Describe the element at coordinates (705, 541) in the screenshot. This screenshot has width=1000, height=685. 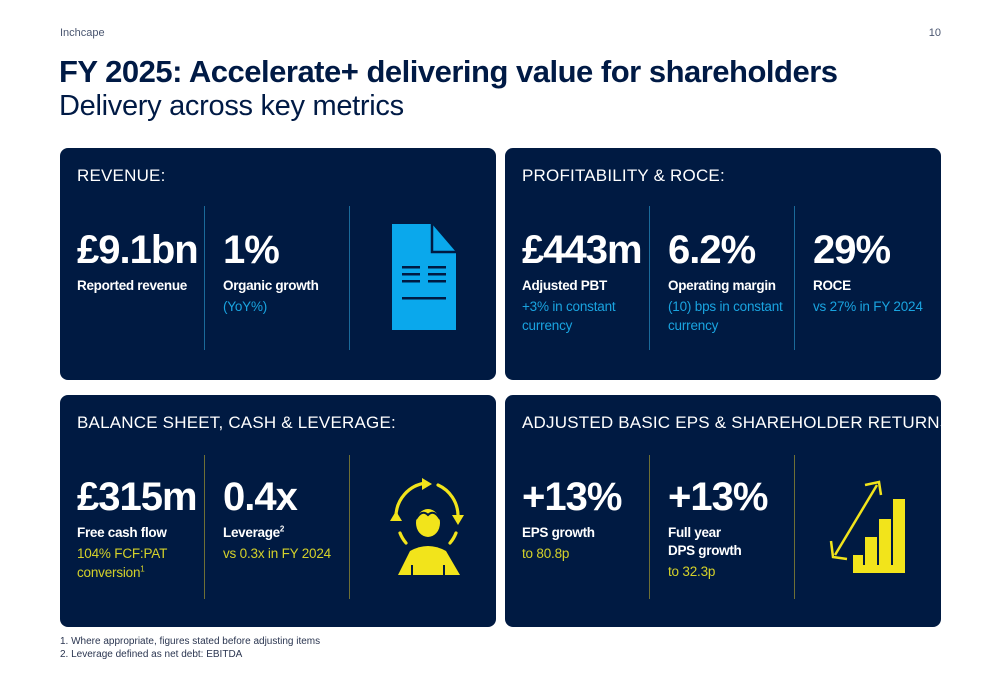
I see `metric-label: Full year DPS growth` at that location.